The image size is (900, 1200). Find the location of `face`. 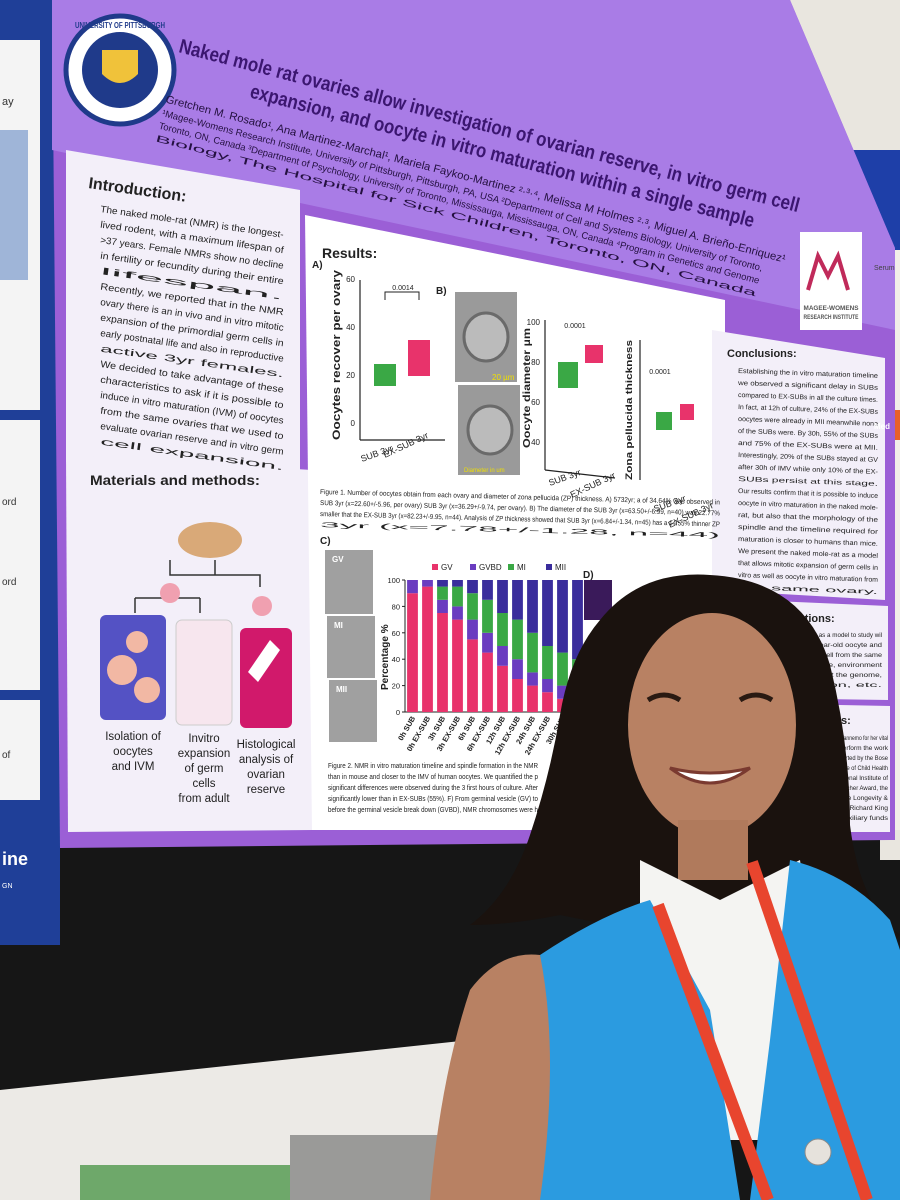

face is located at coordinates (712, 725).